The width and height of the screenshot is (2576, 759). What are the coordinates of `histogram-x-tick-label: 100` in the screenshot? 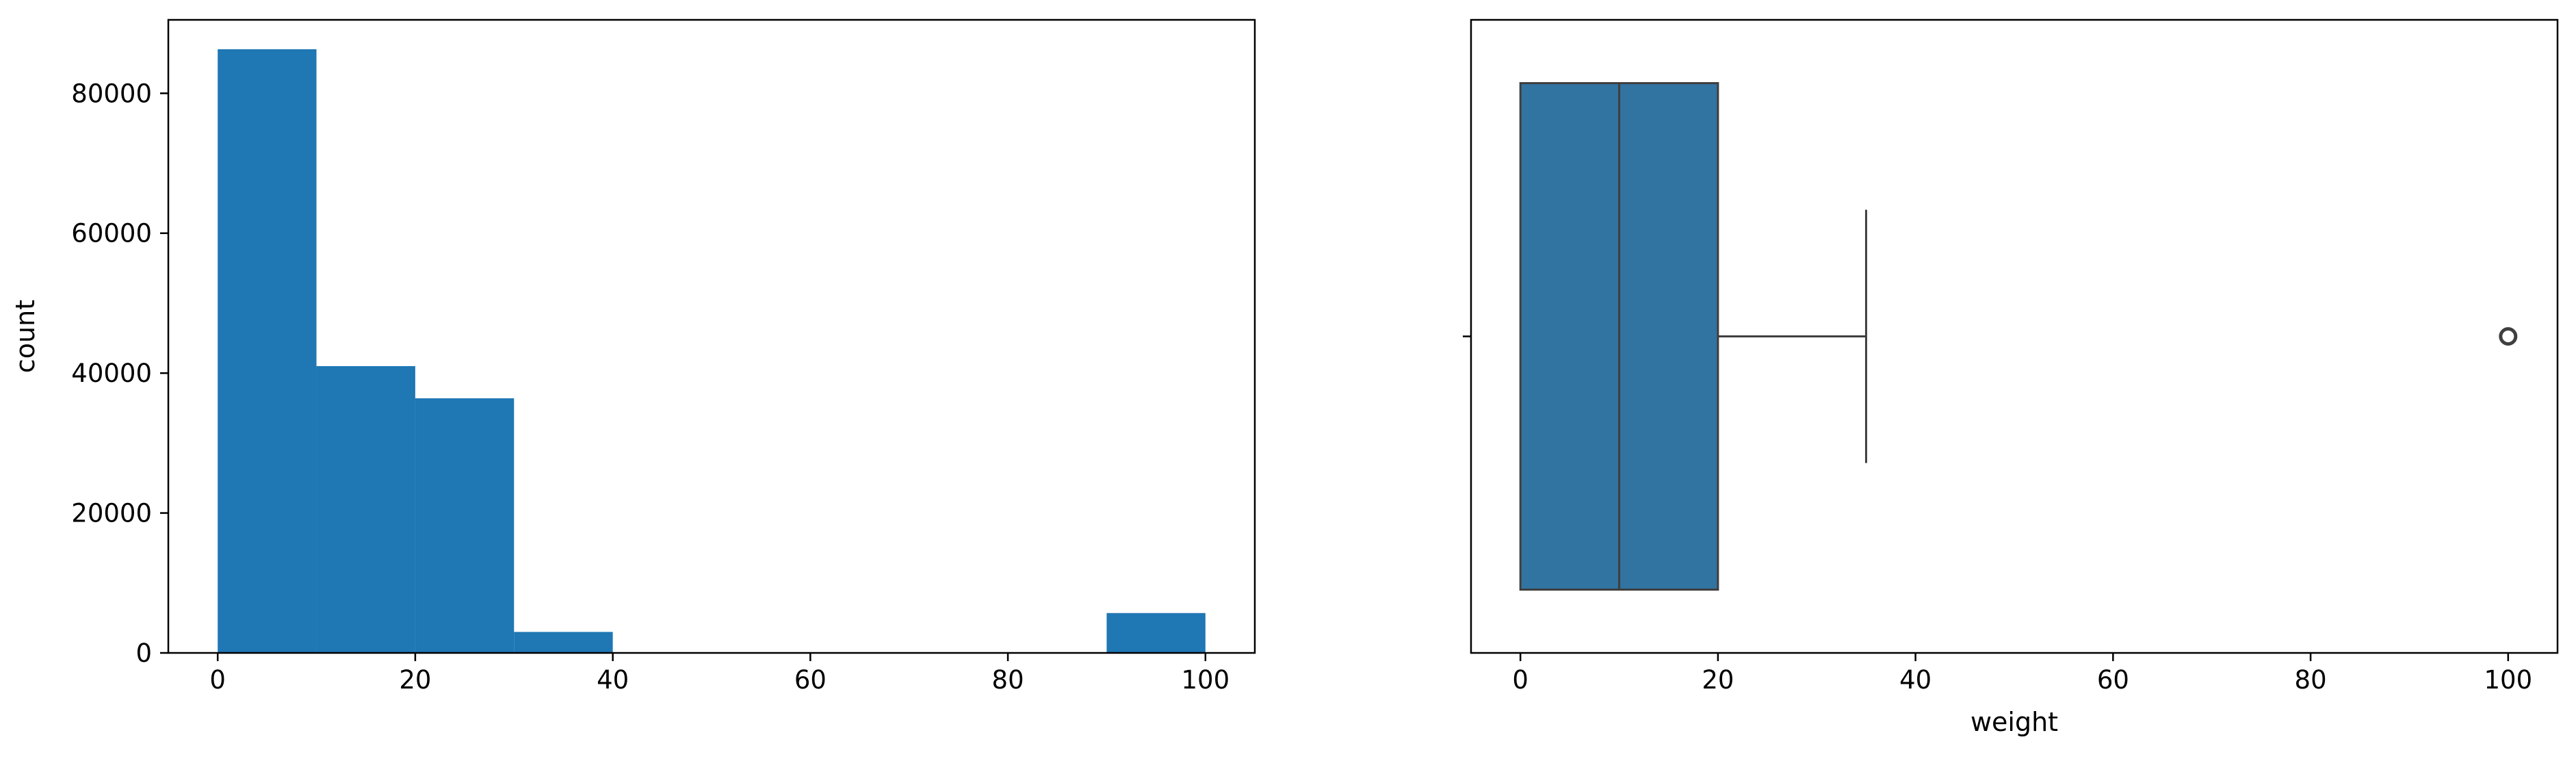 It's located at (1206, 680).